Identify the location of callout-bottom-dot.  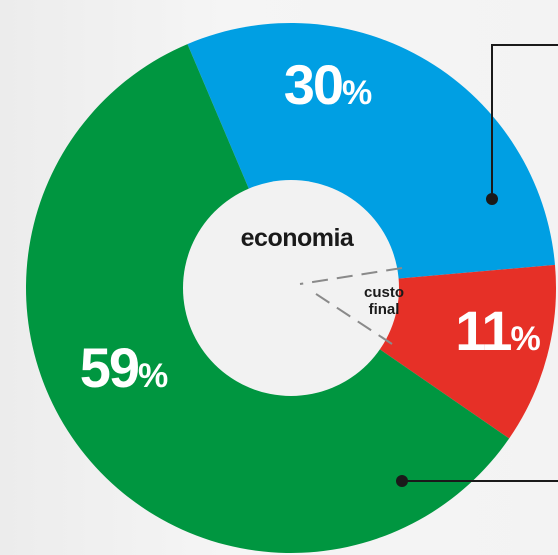
(402, 481).